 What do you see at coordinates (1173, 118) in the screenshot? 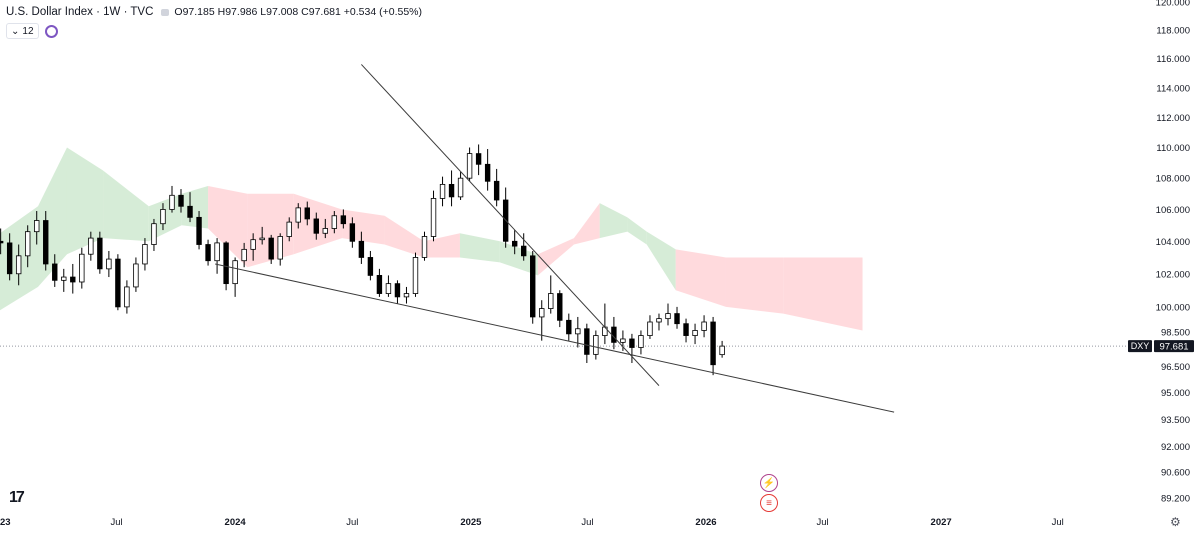
I see `price-tick-label: 112.000` at bounding box center [1173, 118].